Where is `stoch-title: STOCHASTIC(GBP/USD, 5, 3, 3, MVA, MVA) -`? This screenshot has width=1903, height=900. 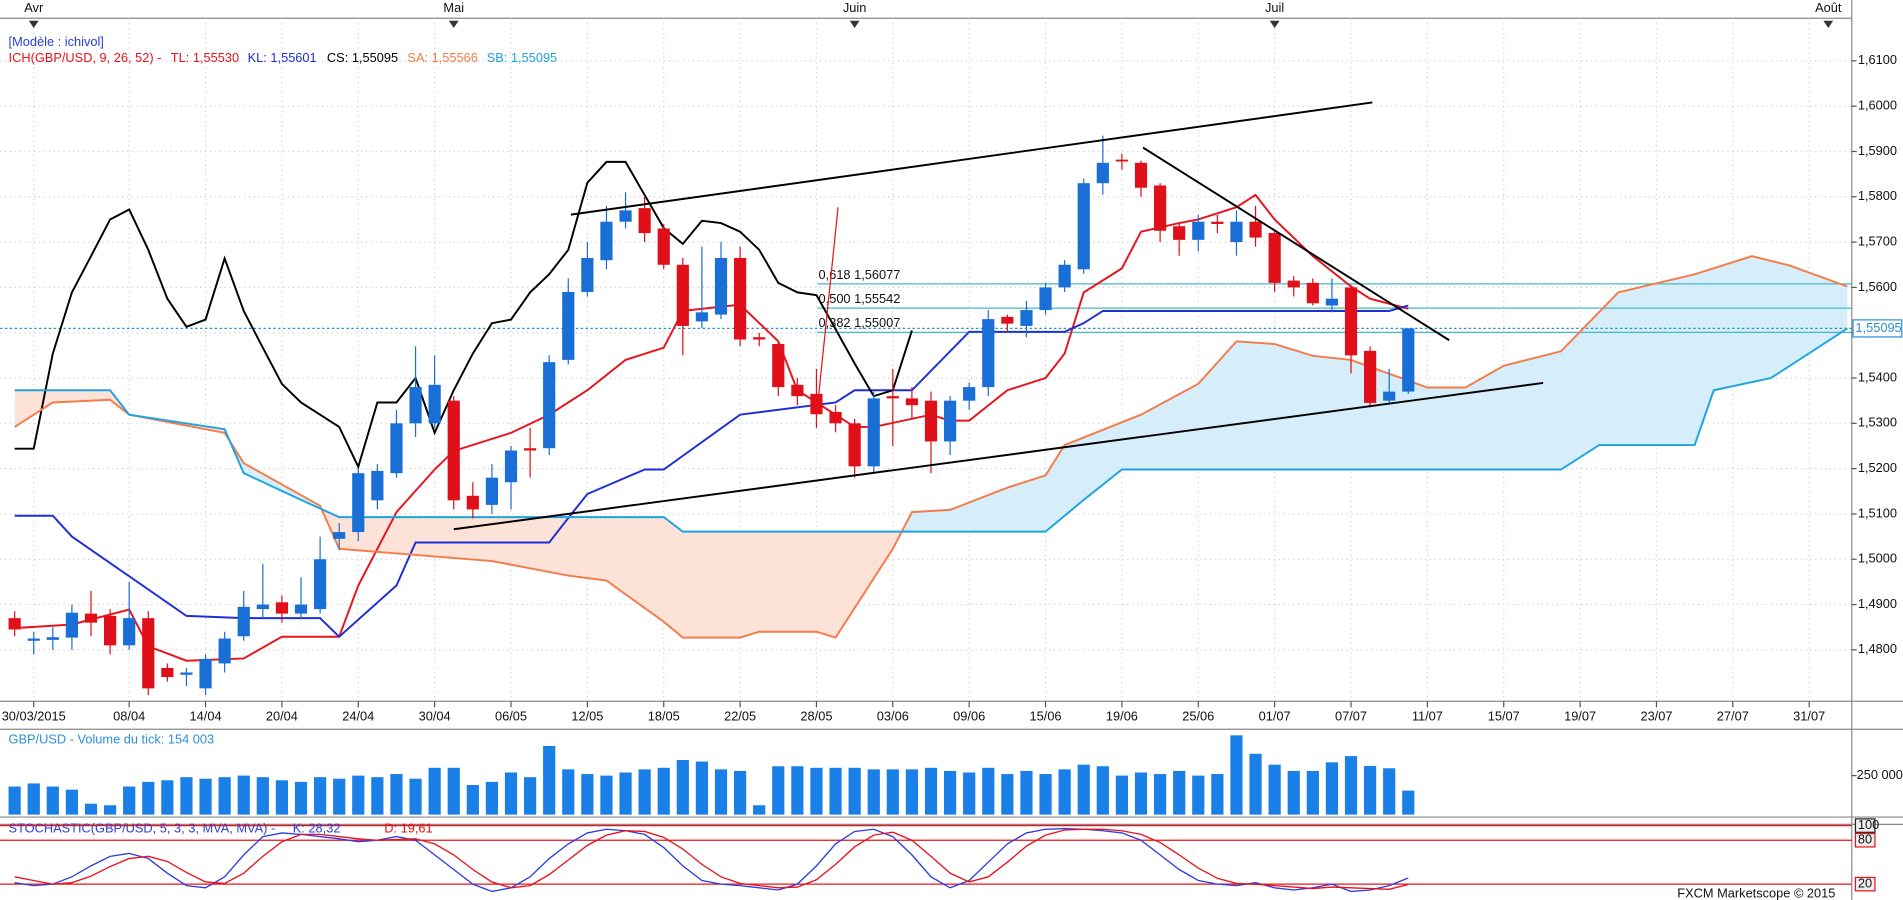
stoch-title: STOCHASTIC(GBP/USD, 5, 3, 3, MVA, MVA) - is located at coordinates (142, 828).